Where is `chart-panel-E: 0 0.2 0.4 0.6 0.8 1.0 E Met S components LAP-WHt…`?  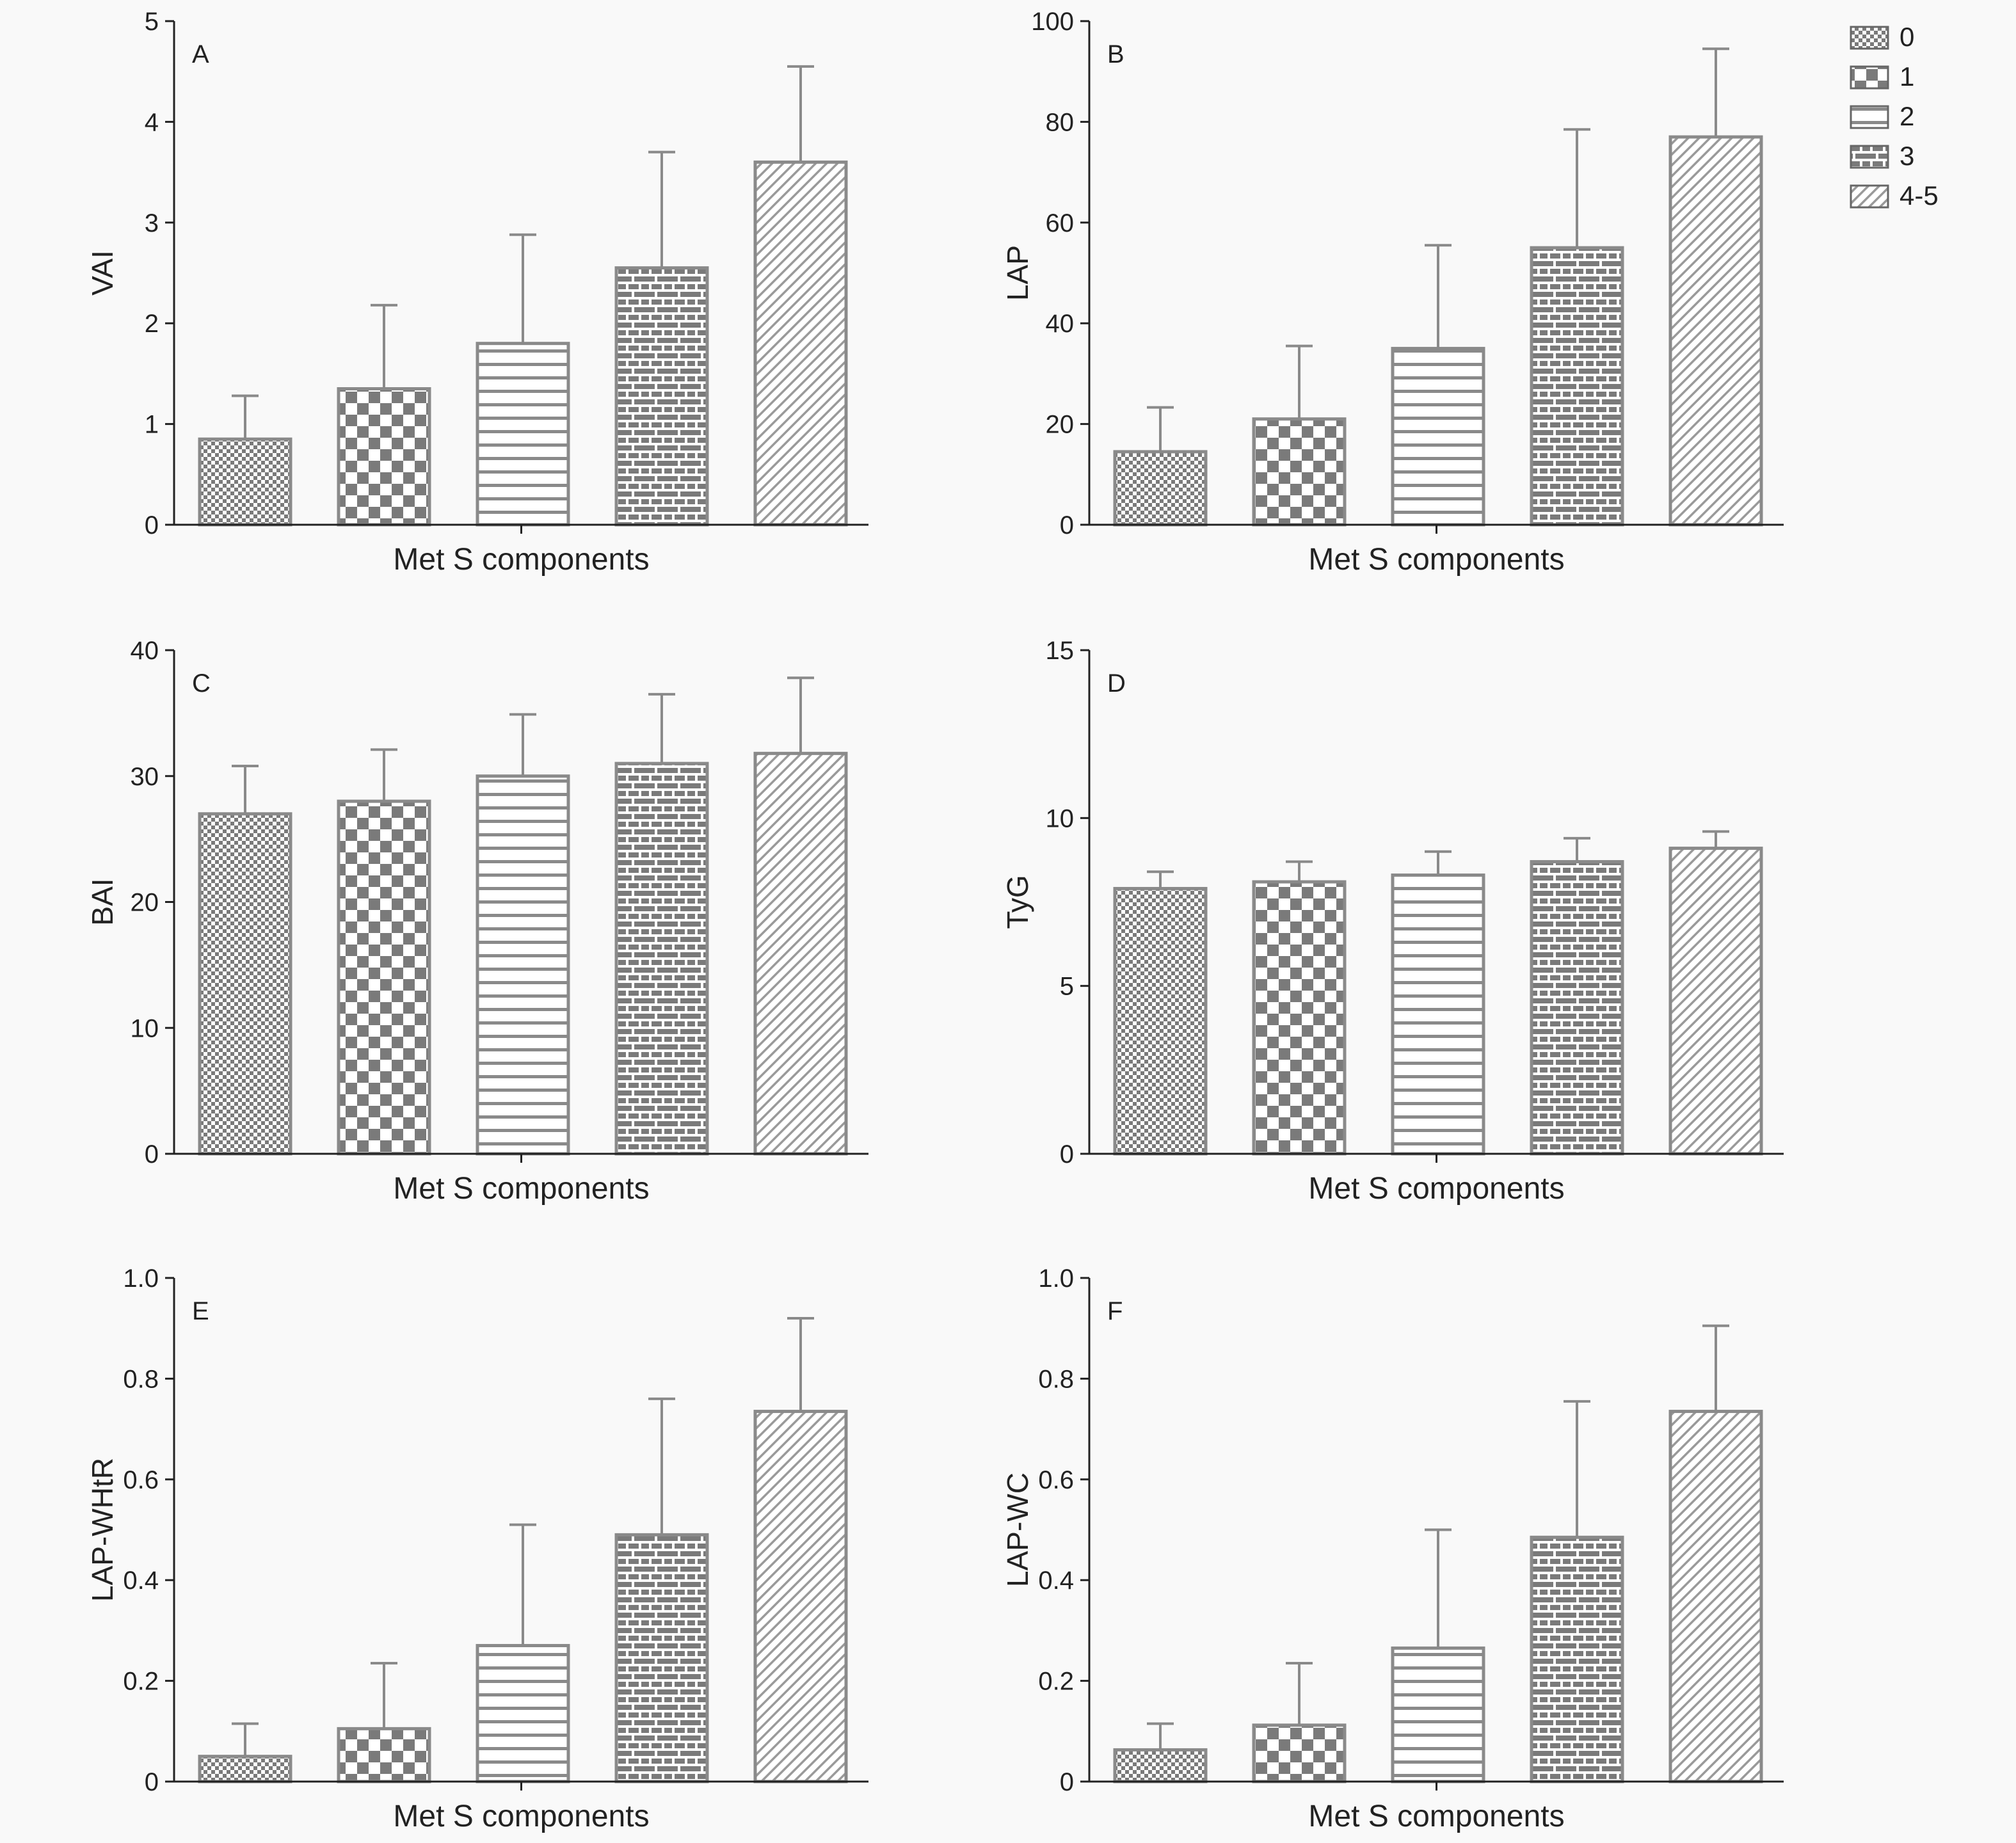
chart-panel-E: 0 0.2 0.4 0.6 0.8 1.0 E Met S components LAP-WHt… is located at coordinates (477, 1549).